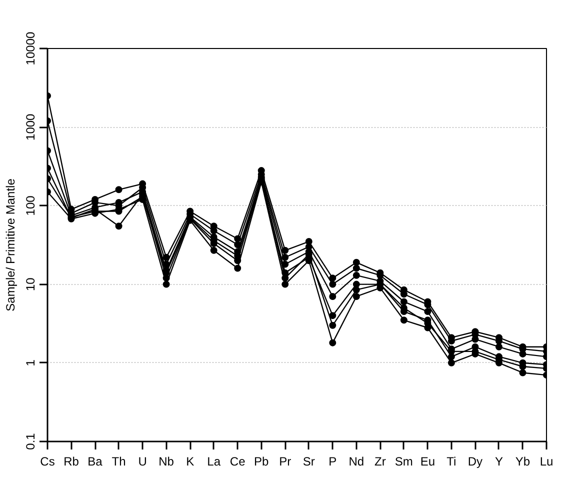  I want to click on x-tick-label: Th, so click(119, 461).